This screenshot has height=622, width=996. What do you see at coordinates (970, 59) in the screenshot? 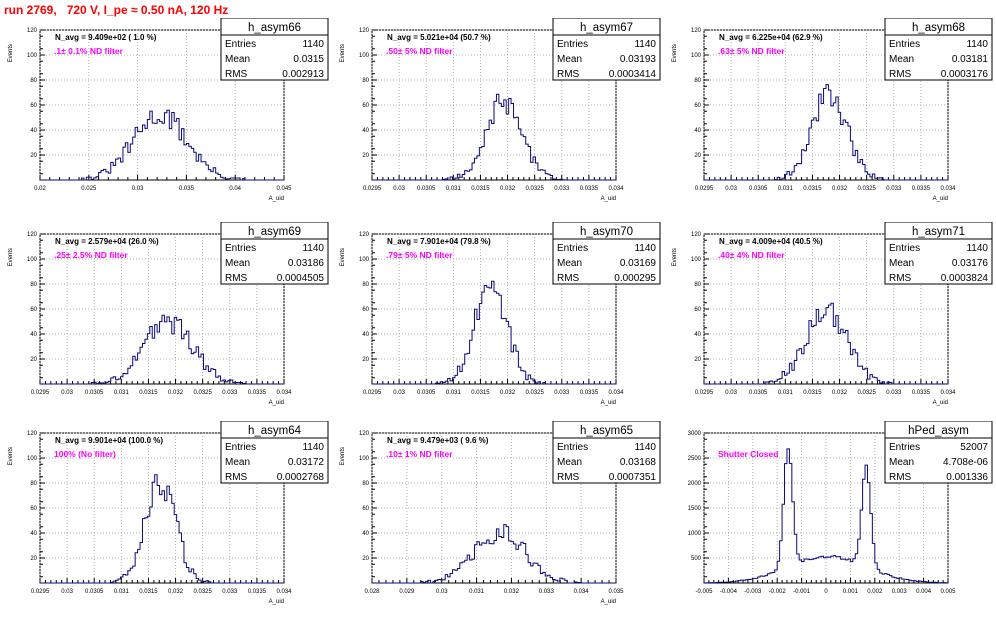
I see `stats-value: 0.03181` at bounding box center [970, 59].